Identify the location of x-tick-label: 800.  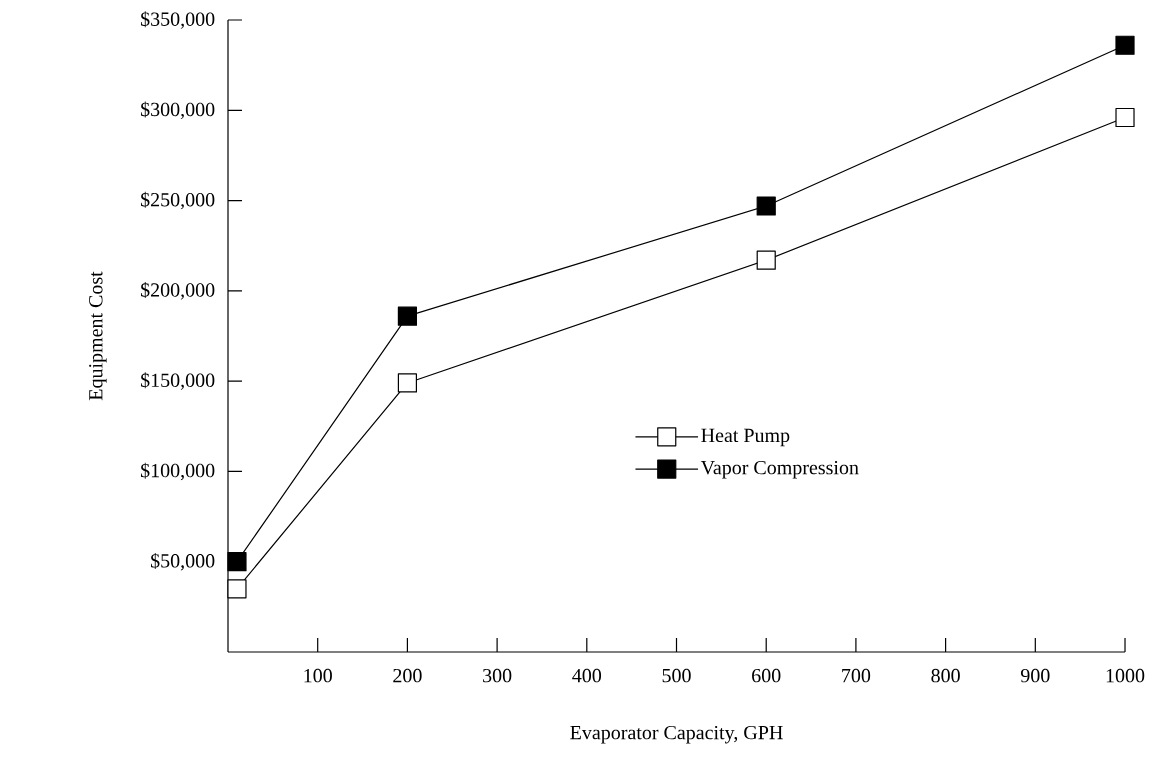
(945, 675).